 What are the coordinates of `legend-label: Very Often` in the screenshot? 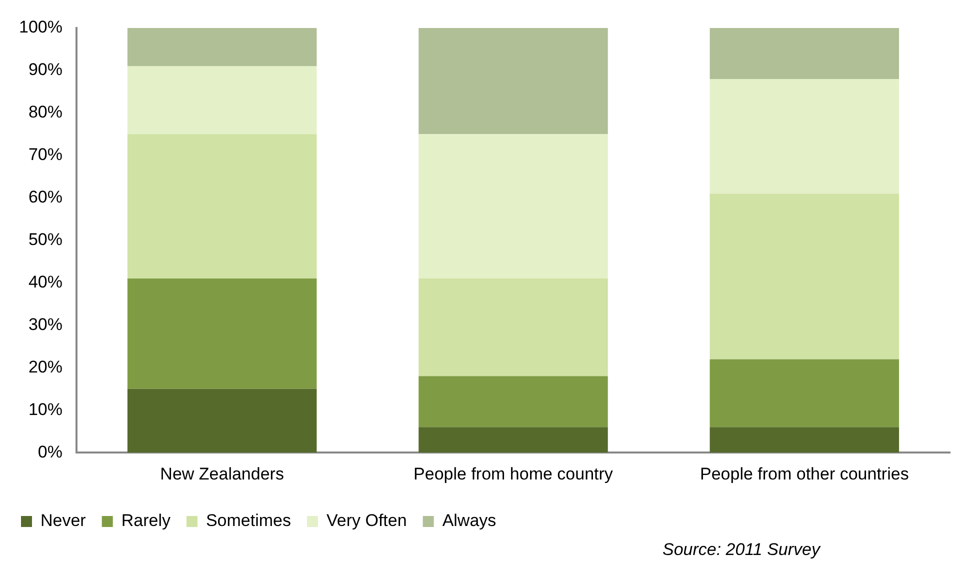 It's located at (366, 520).